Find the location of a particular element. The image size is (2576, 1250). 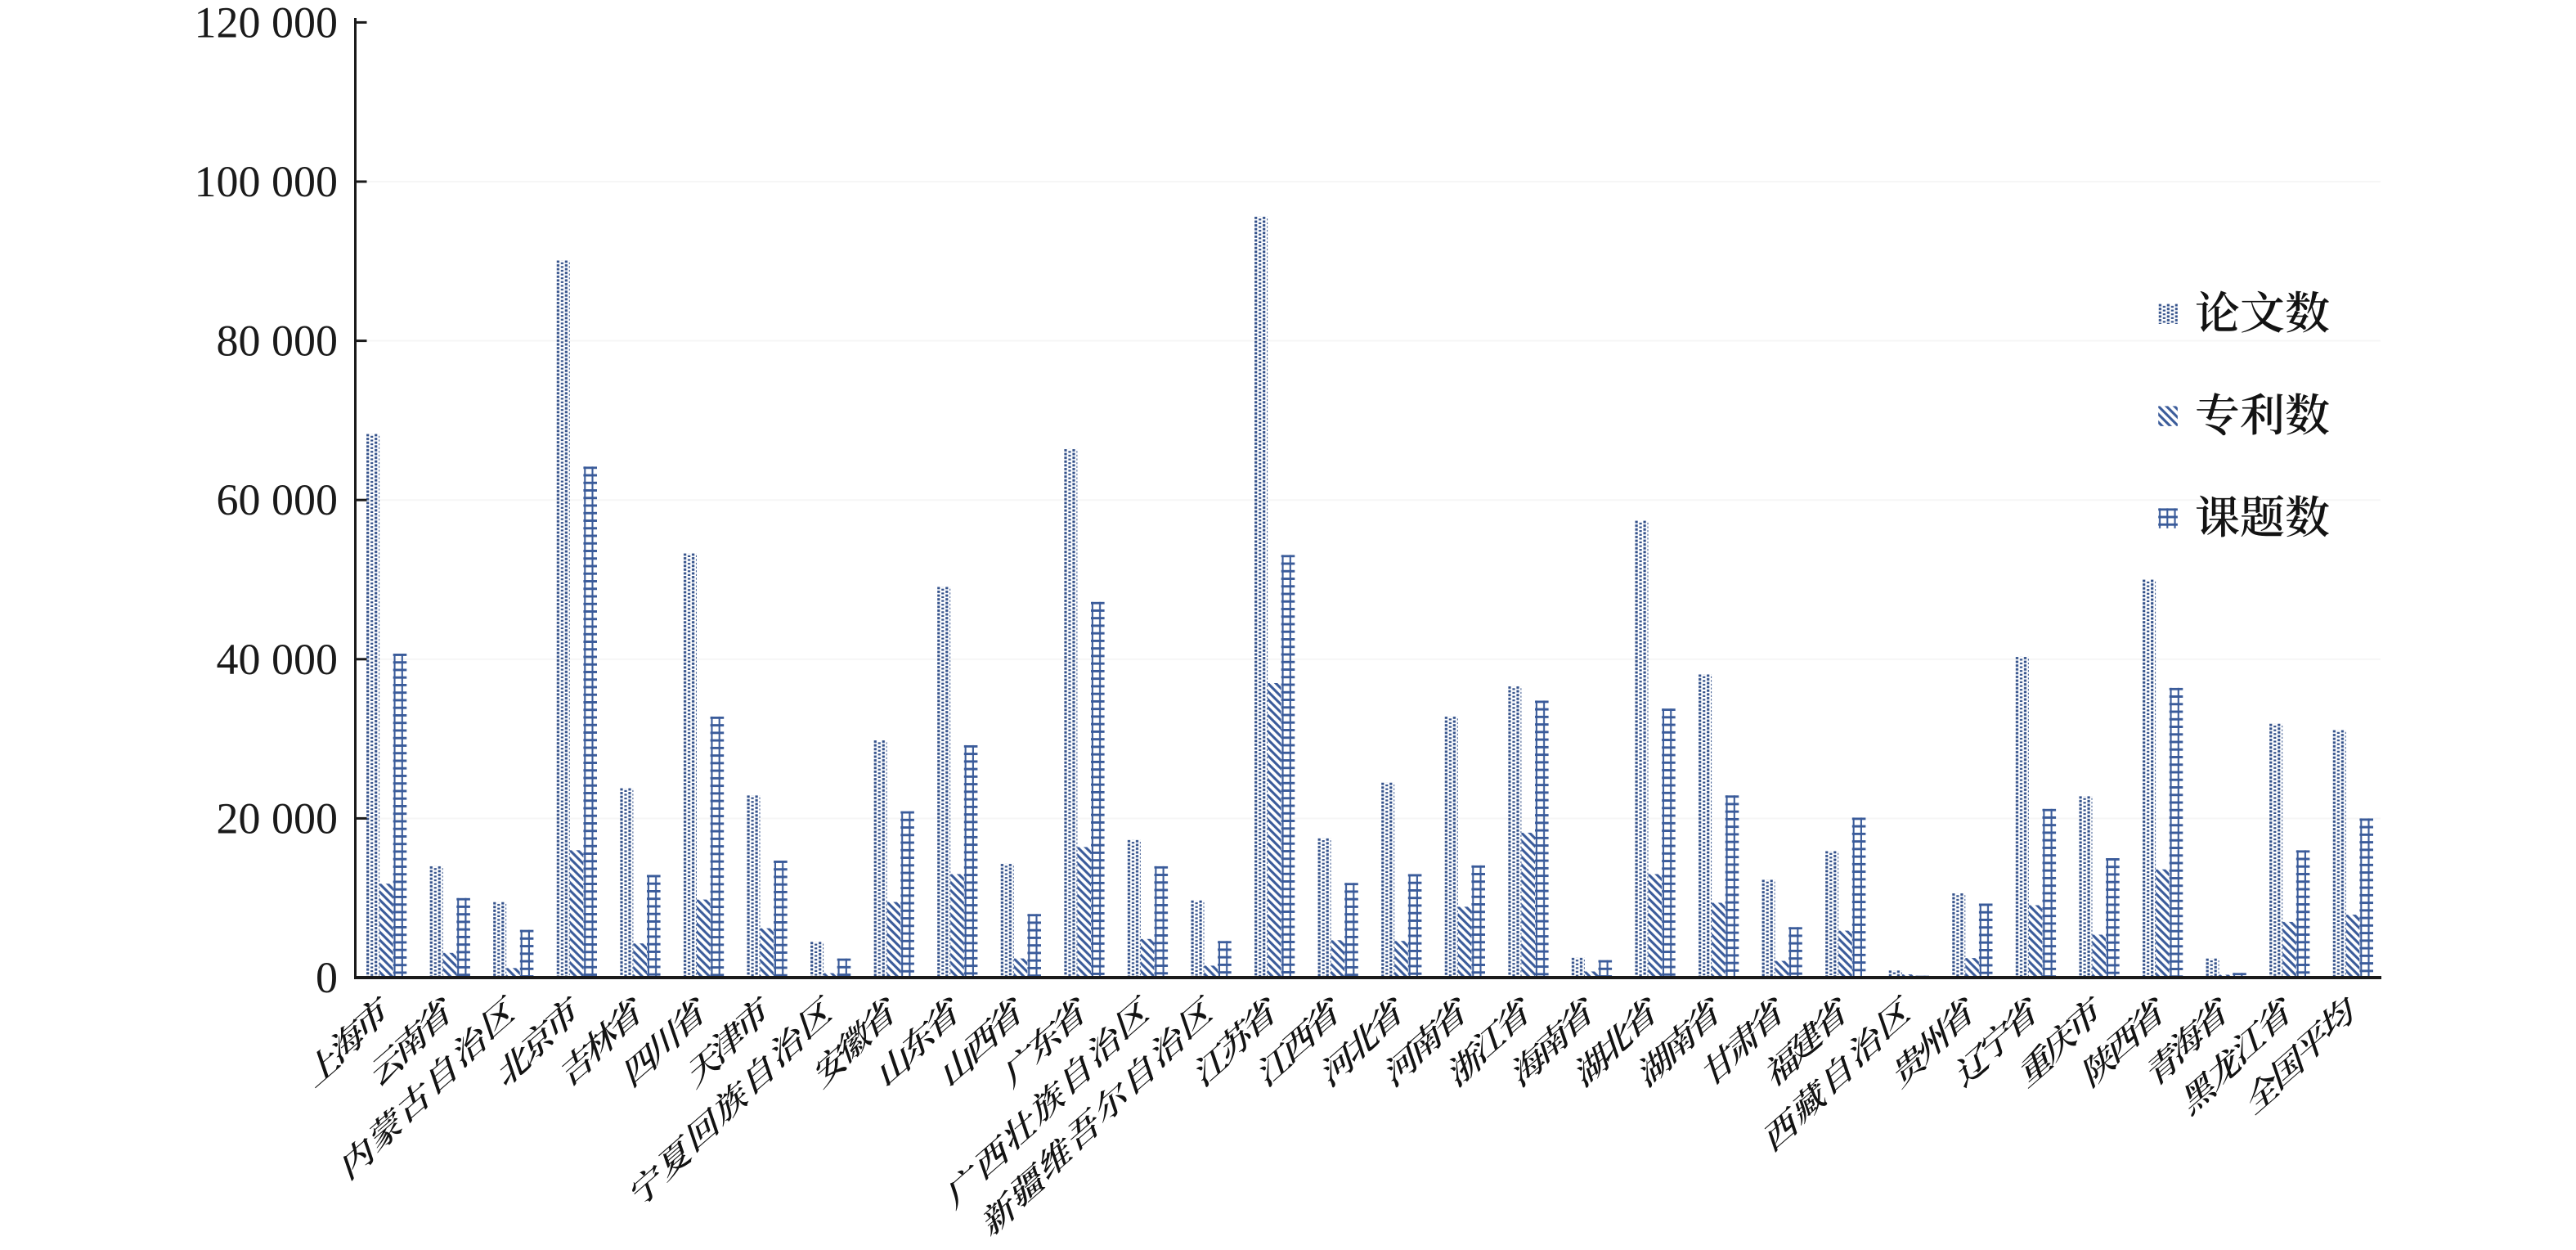

svg-text: 120 000 is located at coordinates (267, 23).